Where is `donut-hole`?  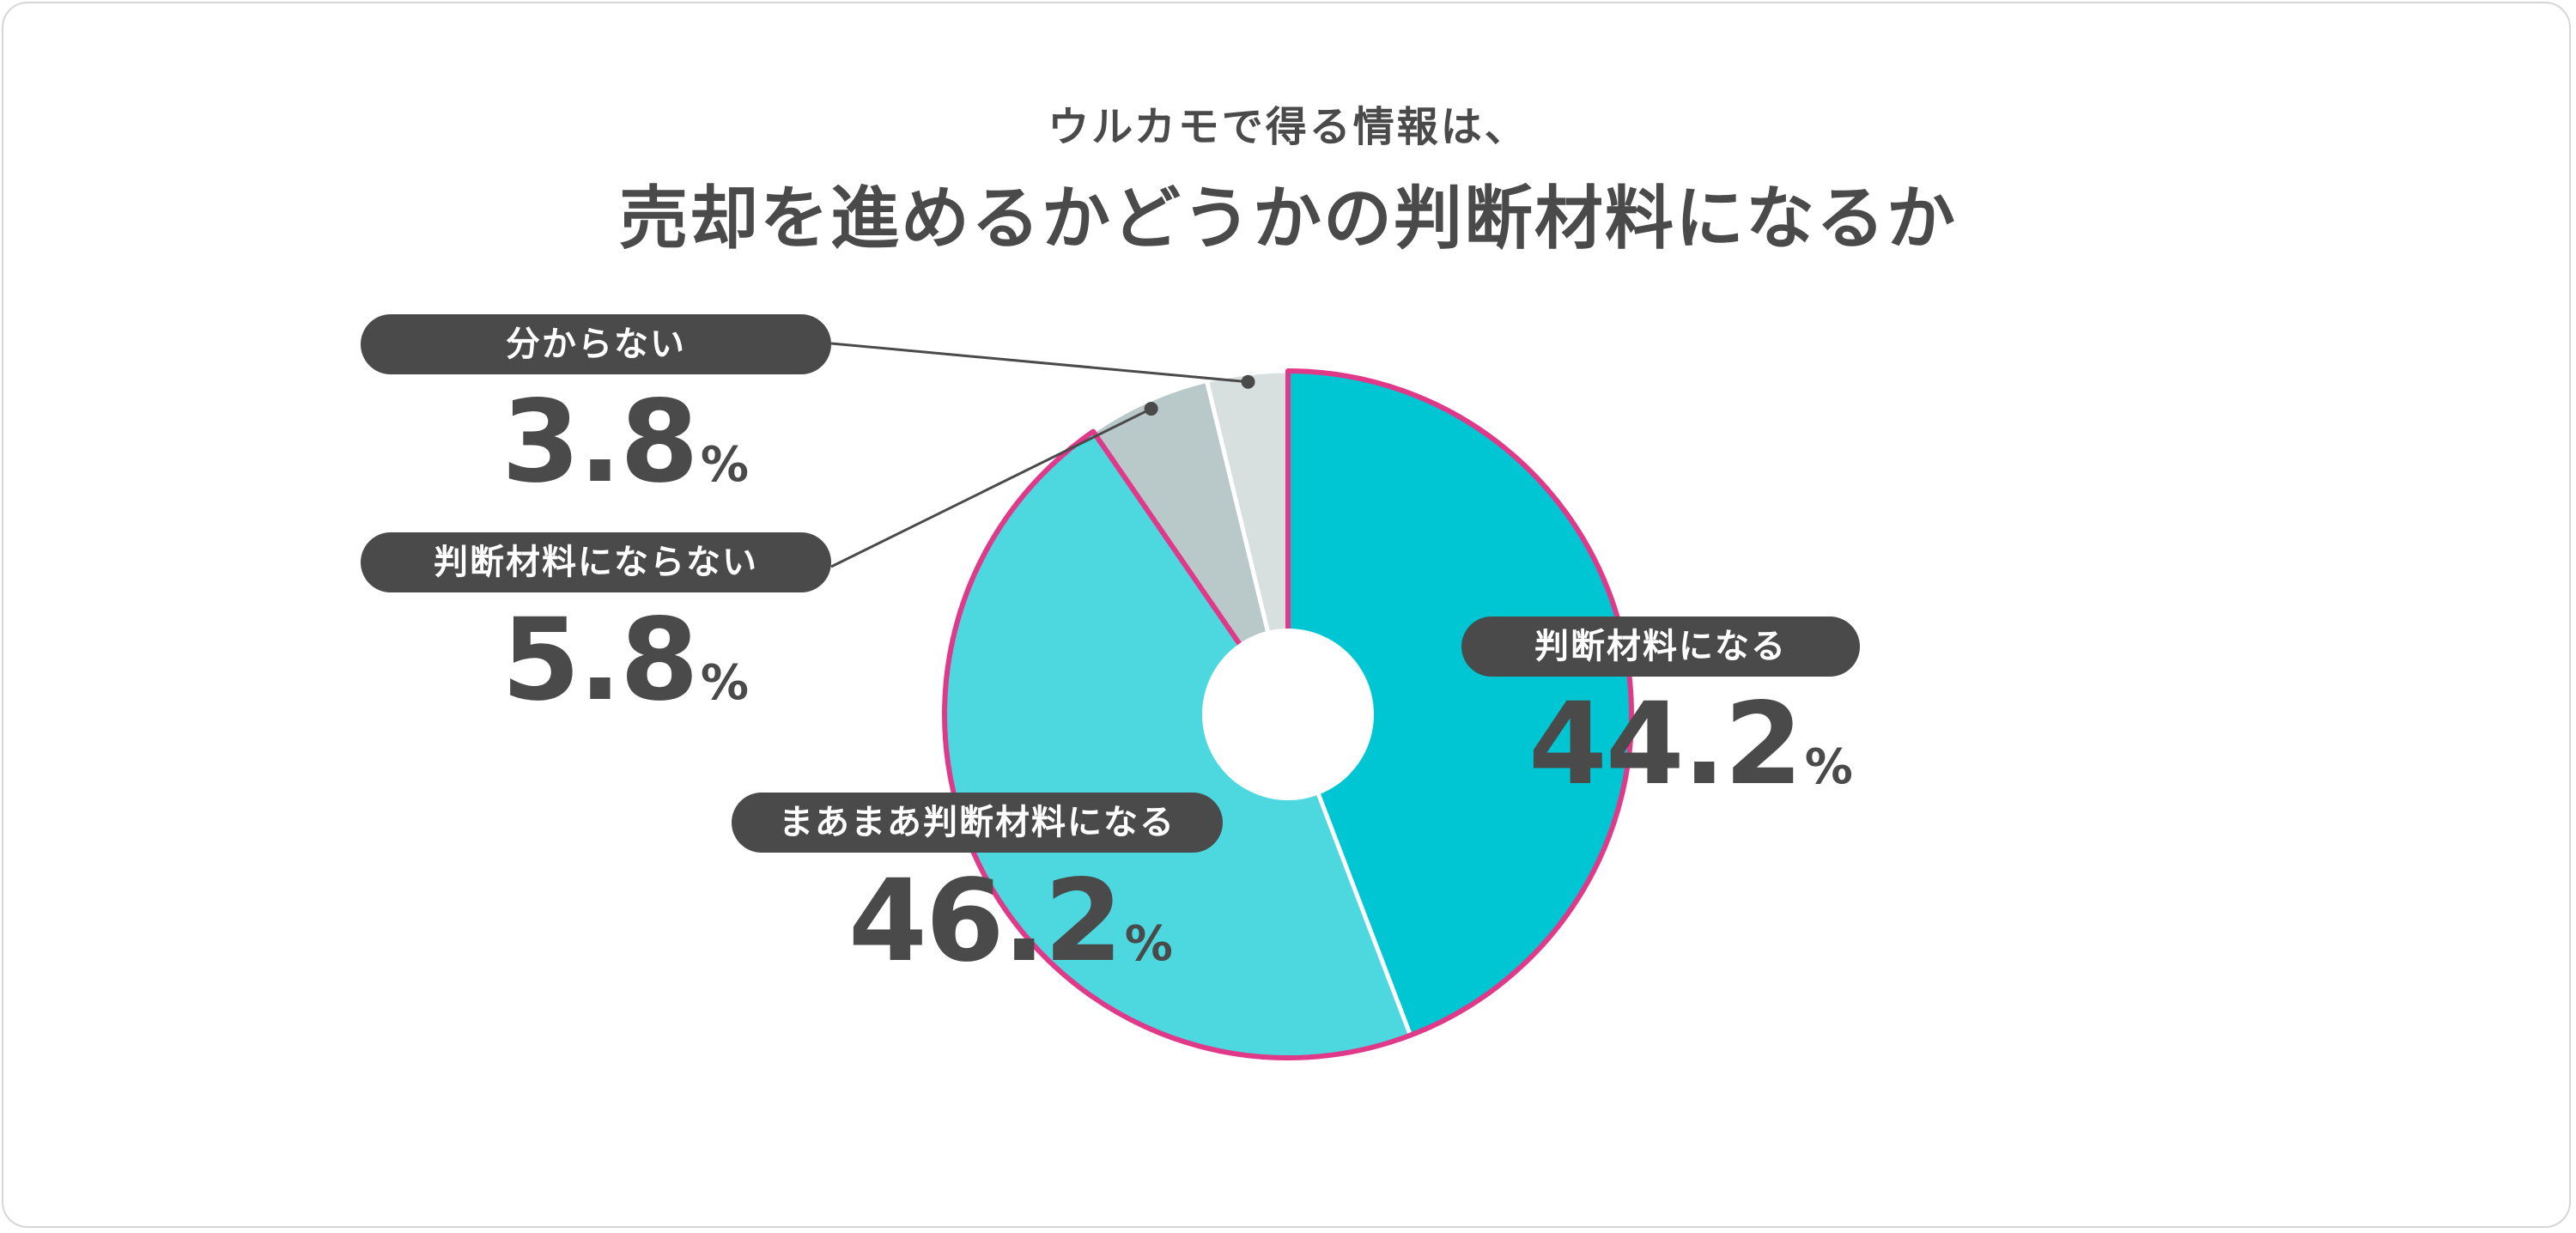
donut-hole is located at coordinates (1288, 714).